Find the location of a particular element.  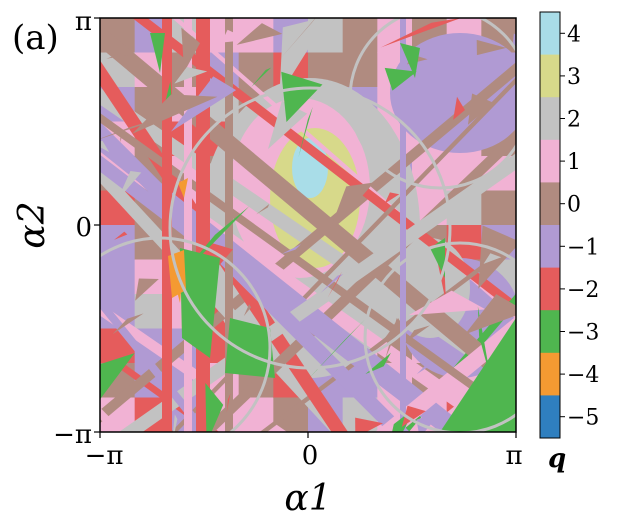

colorbar-tick-label: 3 is located at coordinates (574, 77).